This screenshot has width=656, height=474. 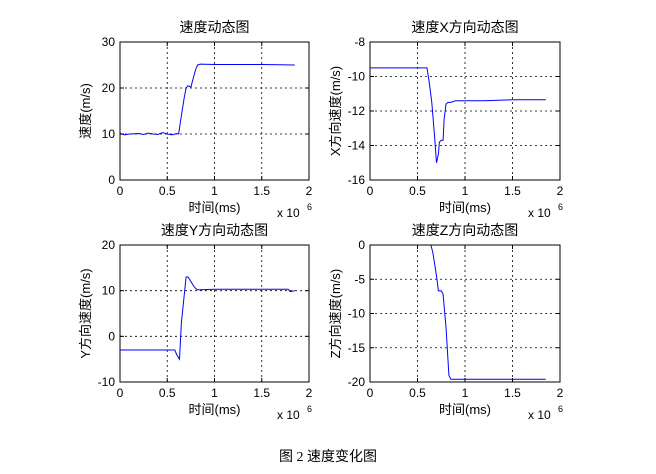 What do you see at coordinates (215, 27) in the screenshot?
I see `chart-title: 速度动态图` at bounding box center [215, 27].